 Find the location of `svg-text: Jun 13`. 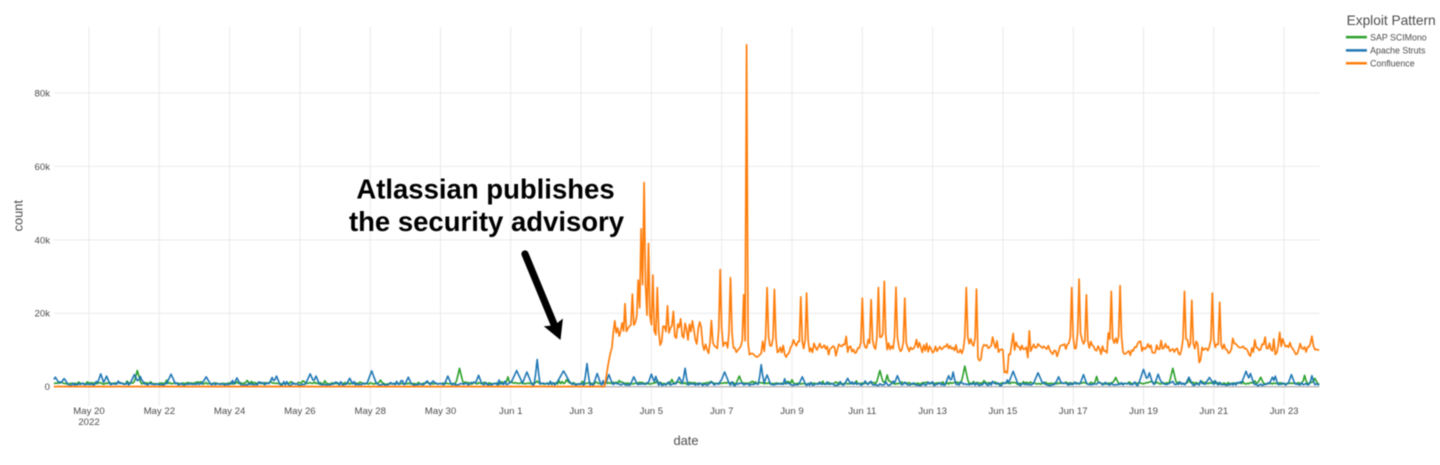

svg-text: Jun 13 is located at coordinates (932, 411).